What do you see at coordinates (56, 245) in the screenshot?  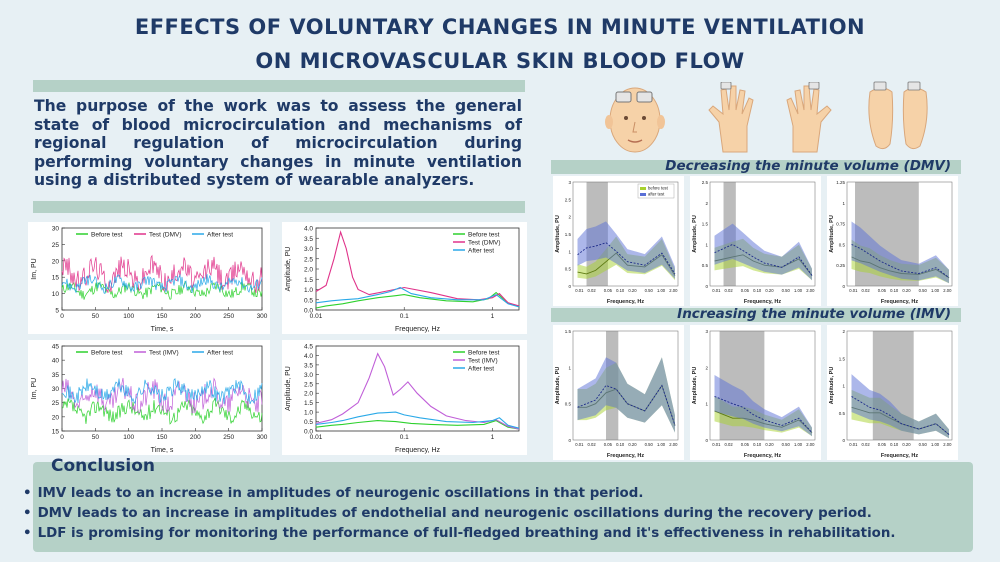 I see `y-tick-label: 25` at bounding box center [56, 245].